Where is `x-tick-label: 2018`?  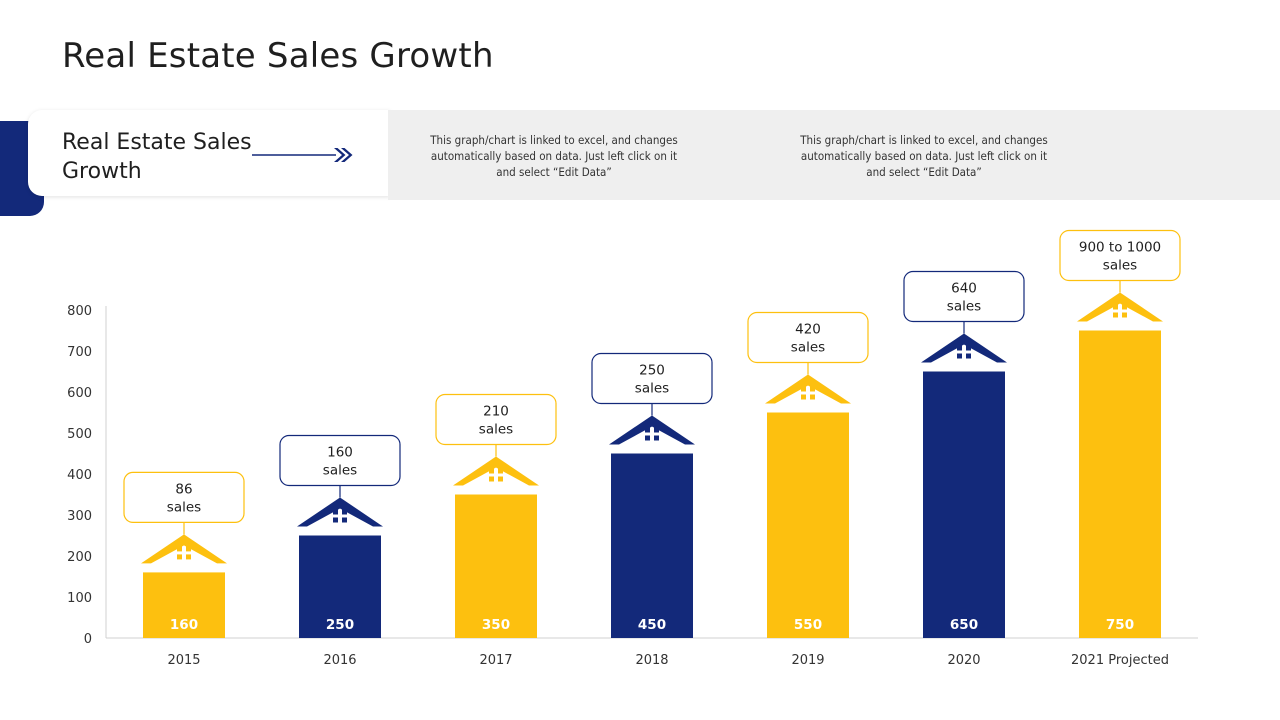 x-tick-label: 2018 is located at coordinates (651, 660).